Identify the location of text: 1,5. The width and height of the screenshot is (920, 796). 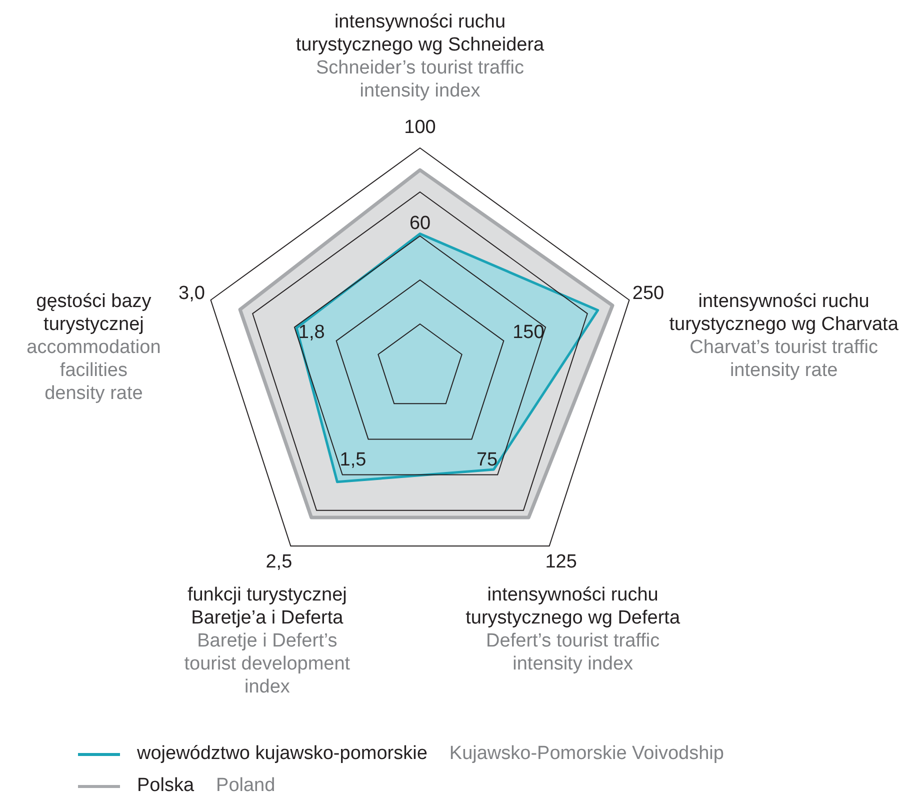
(353, 459).